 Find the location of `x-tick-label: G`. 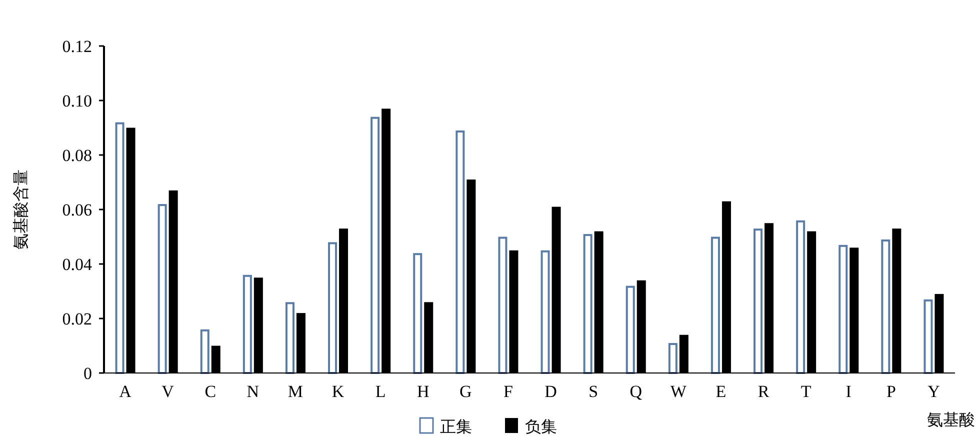

x-tick-label: G is located at coordinates (466, 391).